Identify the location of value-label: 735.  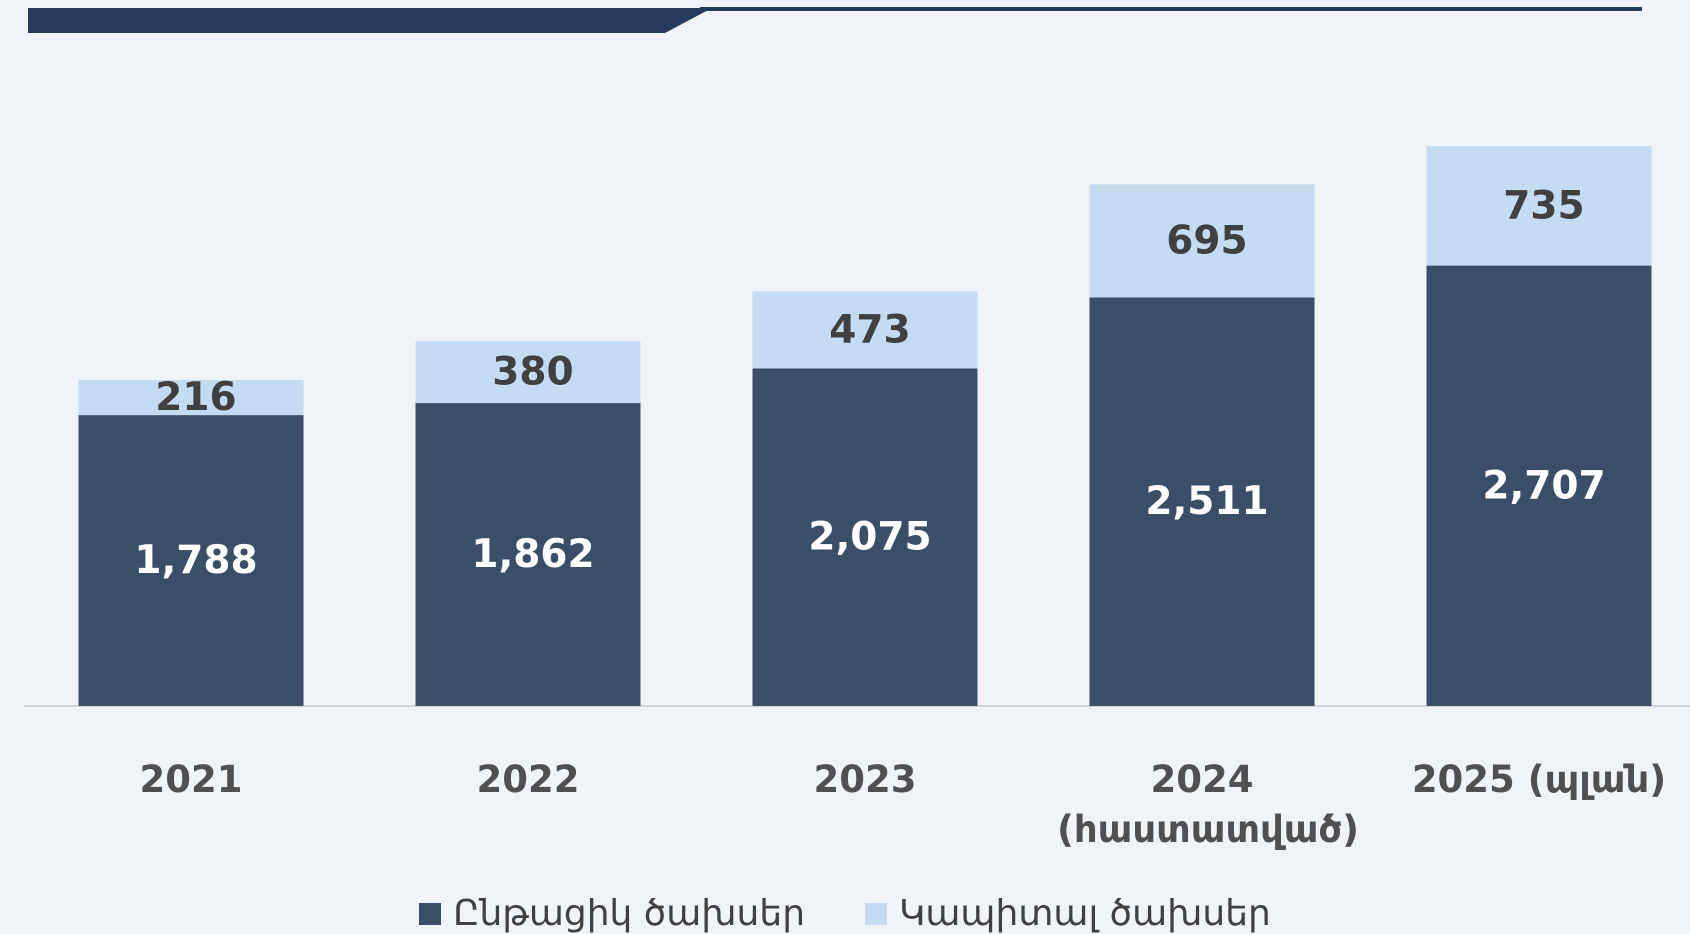
(1543, 205).